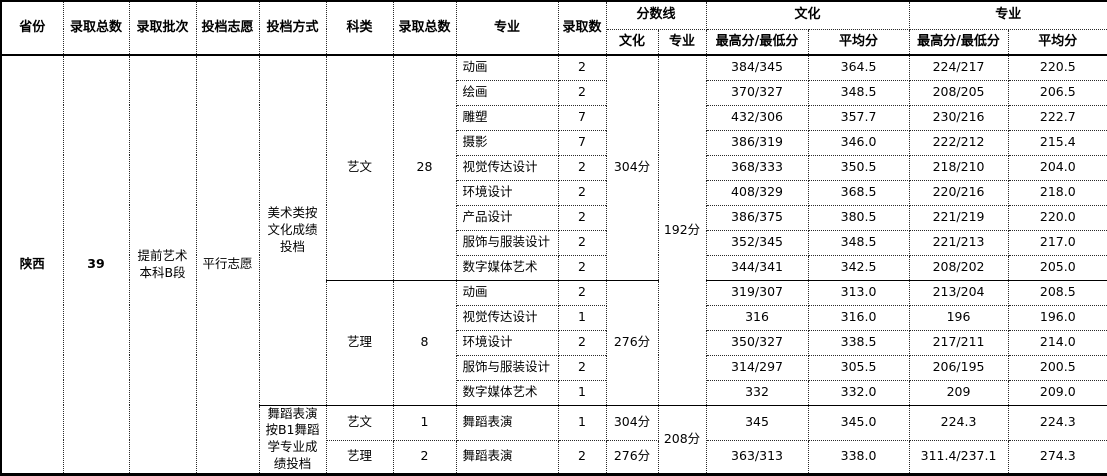  I want to click on cell-culture-maxmin: 408/329, so click(757, 192).